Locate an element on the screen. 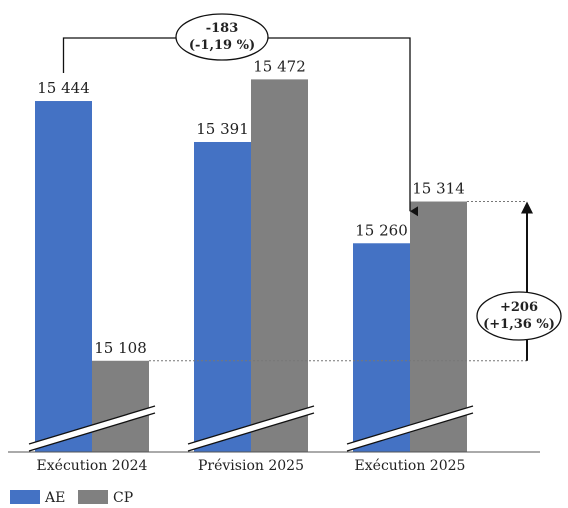 The height and width of the screenshot is (508, 568). legend-swatch-ae is located at coordinates (25, 497).